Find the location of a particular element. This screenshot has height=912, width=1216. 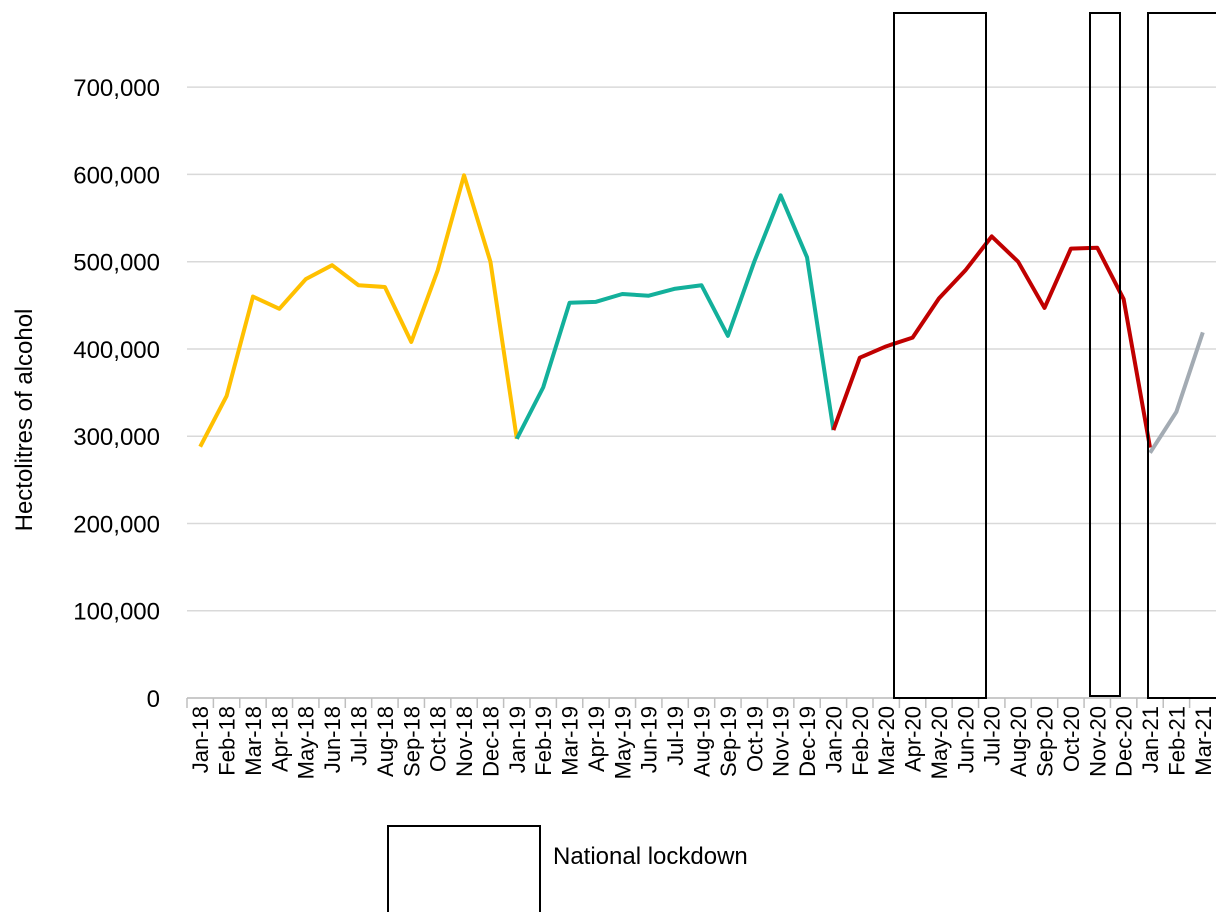

x-tick-label: Sep-18 is located at coordinates (411, 741).